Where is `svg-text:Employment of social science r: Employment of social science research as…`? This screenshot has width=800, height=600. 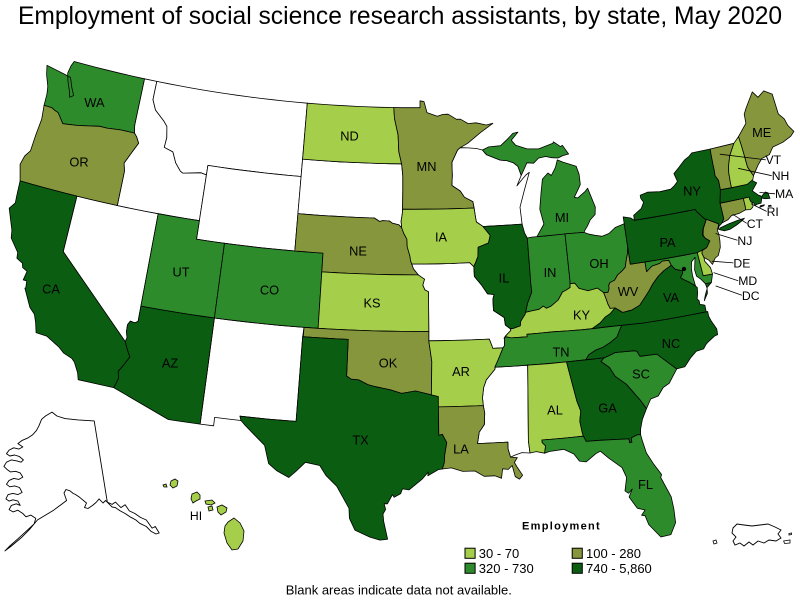 svg-text:Employment of social science r: Employment of social science research as… is located at coordinates (400, 16).